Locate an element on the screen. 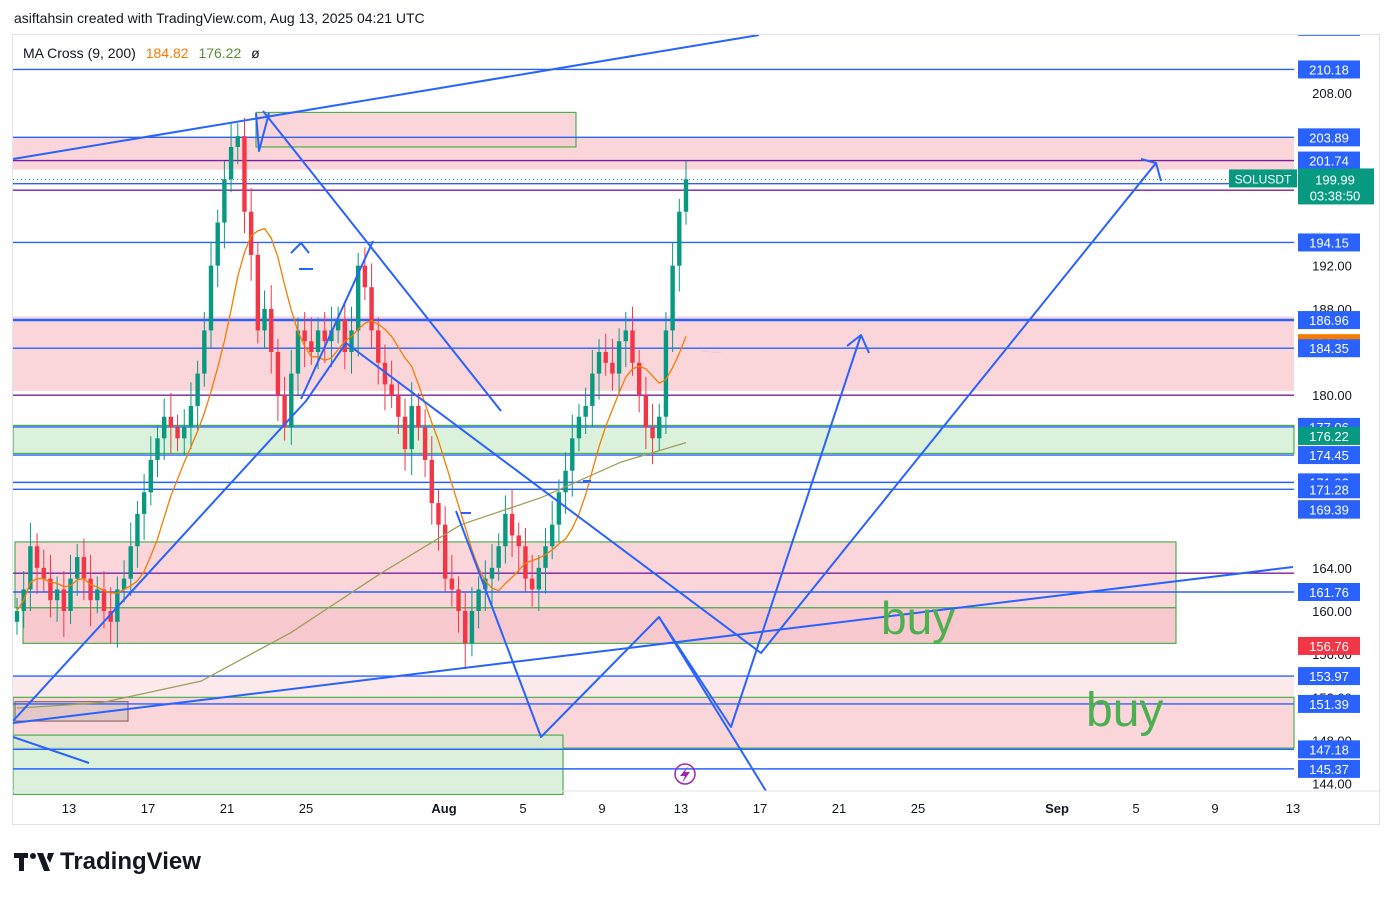 This screenshot has height=900, width=1392. buy-annotation: buy is located at coordinates (1124, 710).